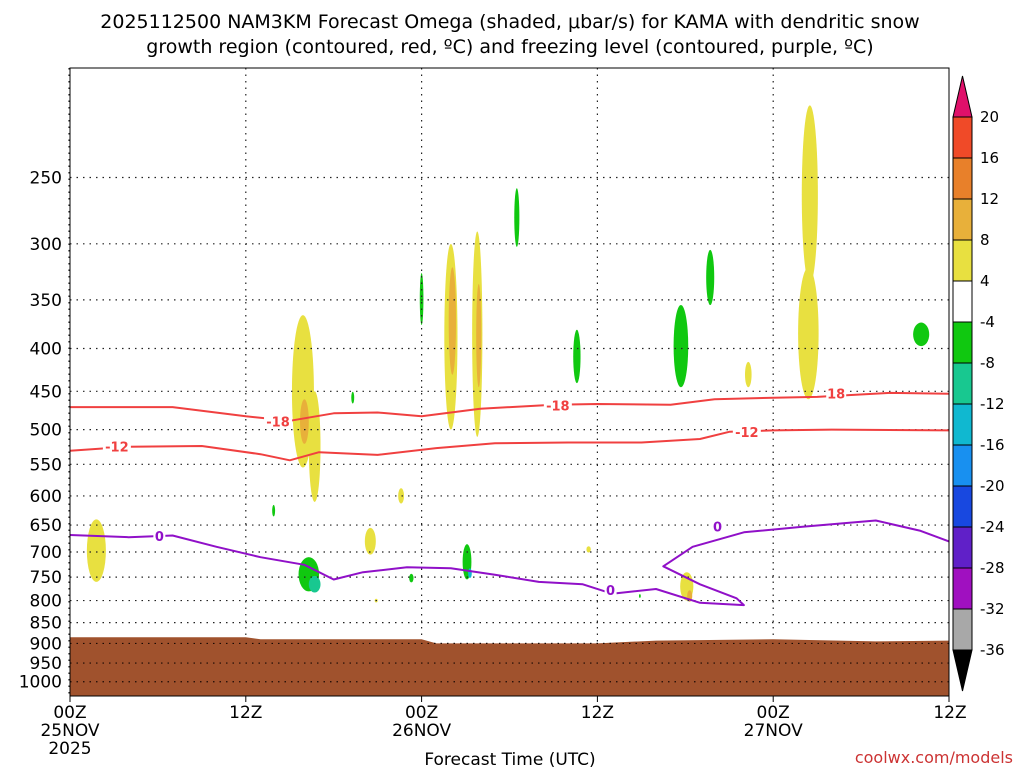  What do you see at coordinates (46, 392) in the screenshot?
I see `y-tick-label: 450` at bounding box center [46, 392].